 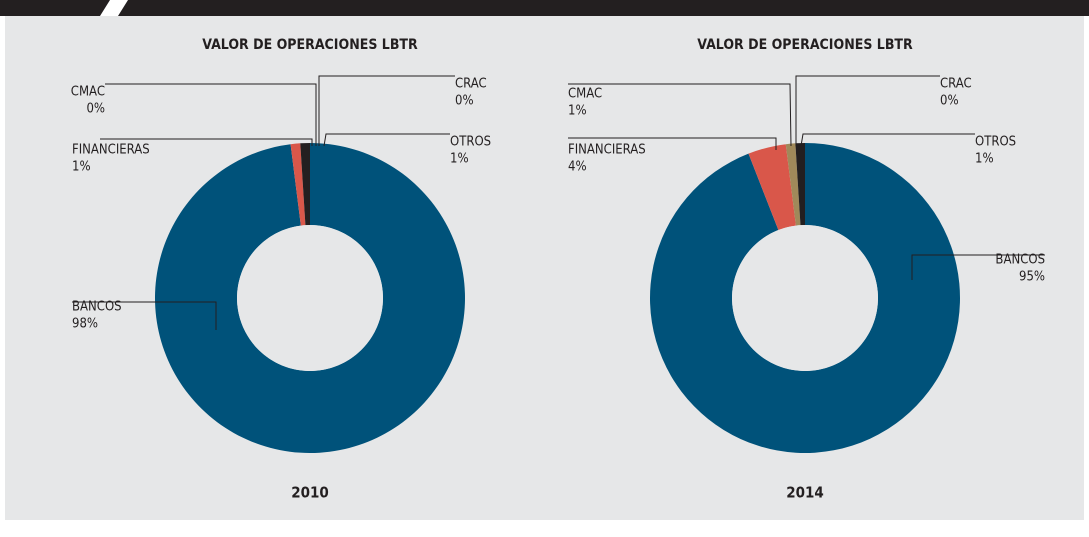 I want to click on top-bar, so click(x=544, y=8).